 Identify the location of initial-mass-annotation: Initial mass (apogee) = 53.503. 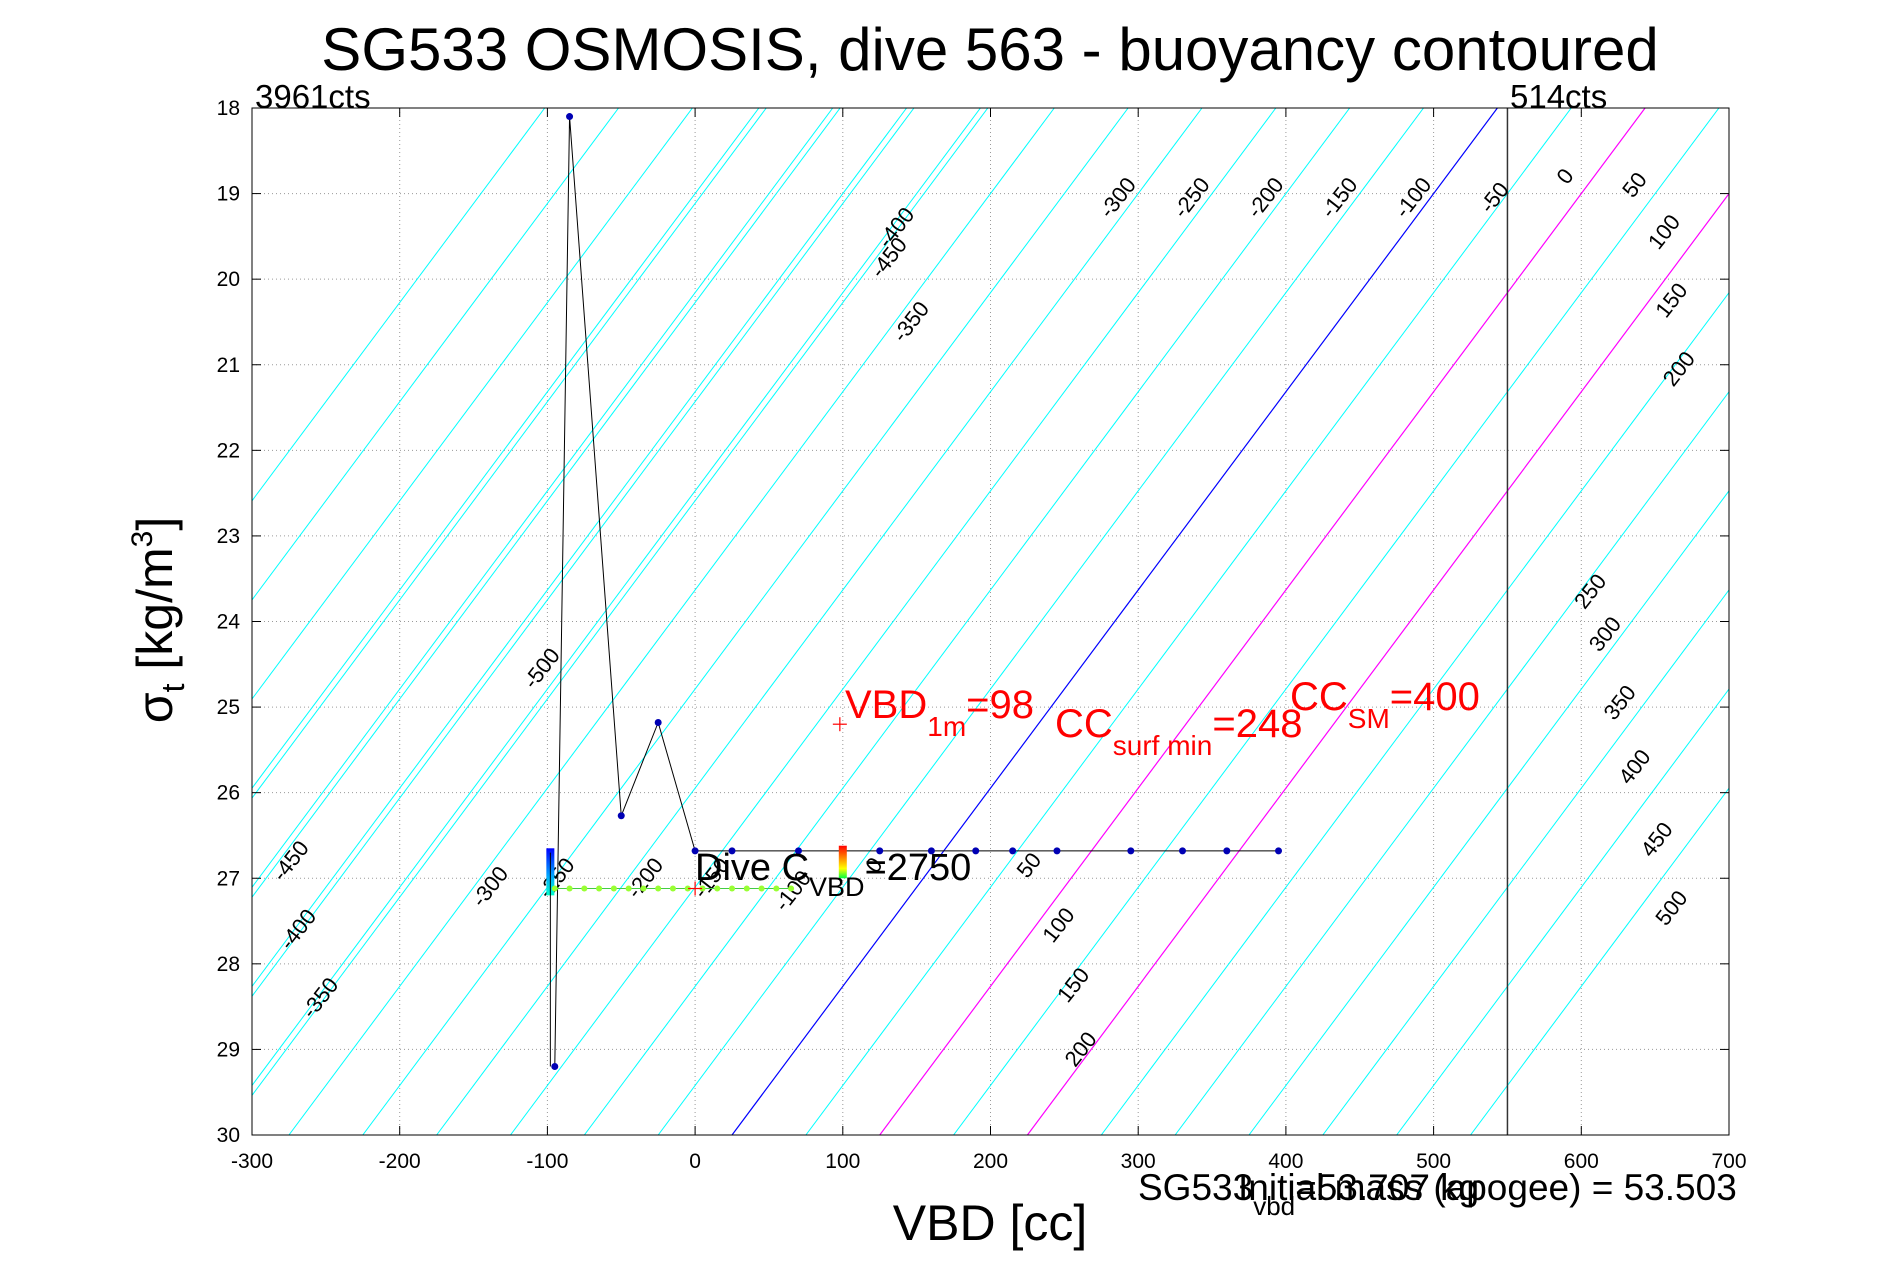
(1487, 1187).